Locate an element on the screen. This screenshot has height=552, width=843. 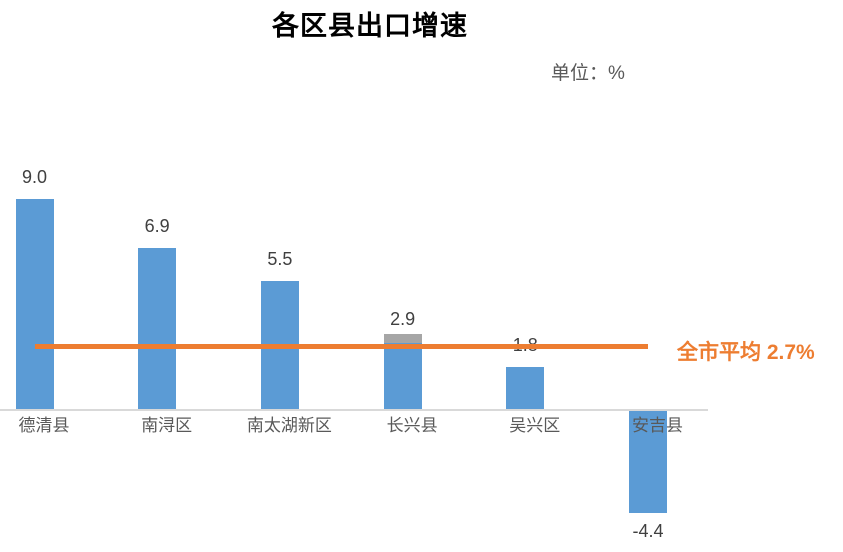
category-label: 长兴县 is located at coordinates (412, 425).